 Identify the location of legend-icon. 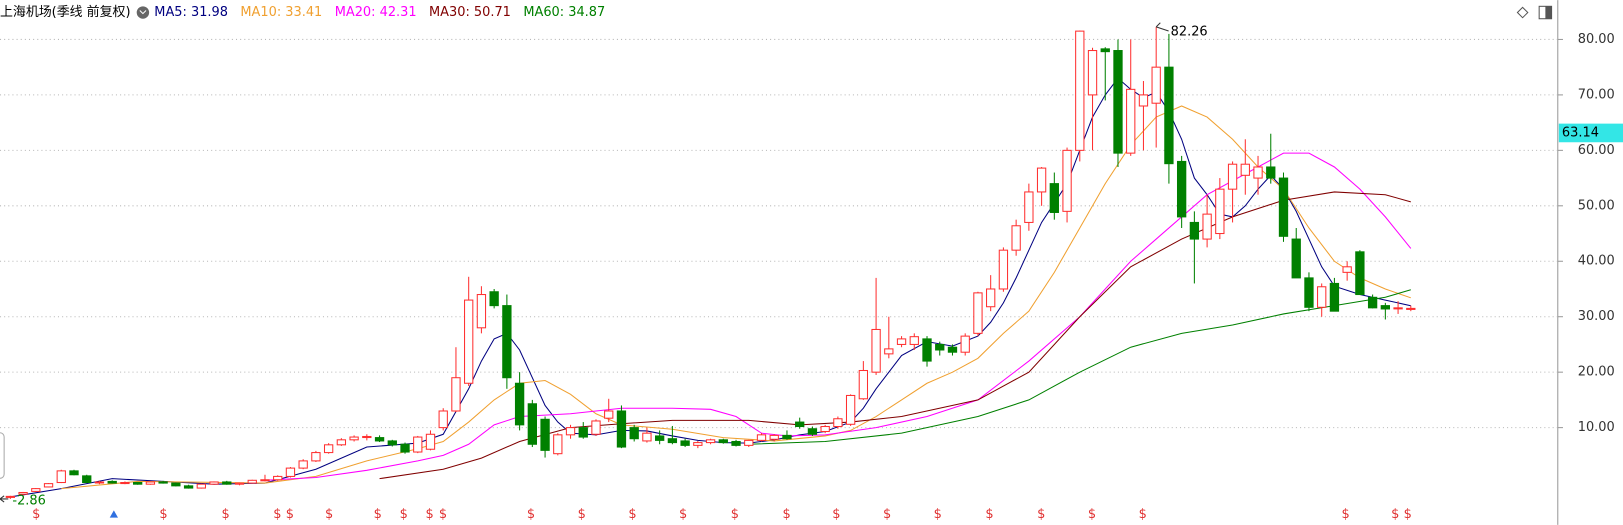
(143, 12).